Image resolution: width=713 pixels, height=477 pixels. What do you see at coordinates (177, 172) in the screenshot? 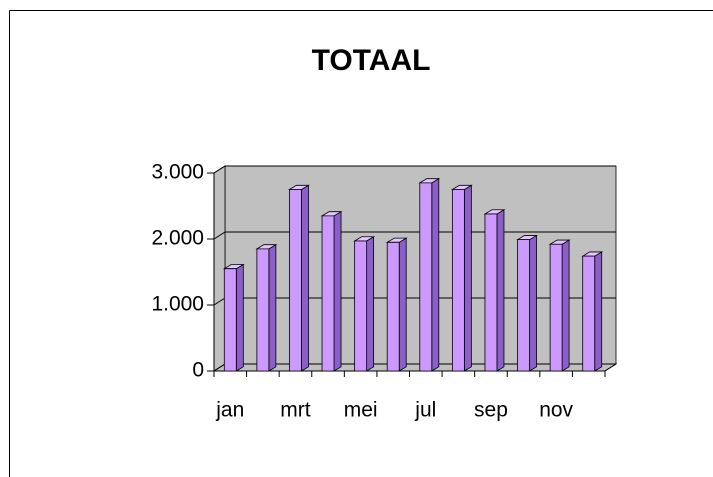
I see `y-tick-label: 3.000` at bounding box center [177, 172].